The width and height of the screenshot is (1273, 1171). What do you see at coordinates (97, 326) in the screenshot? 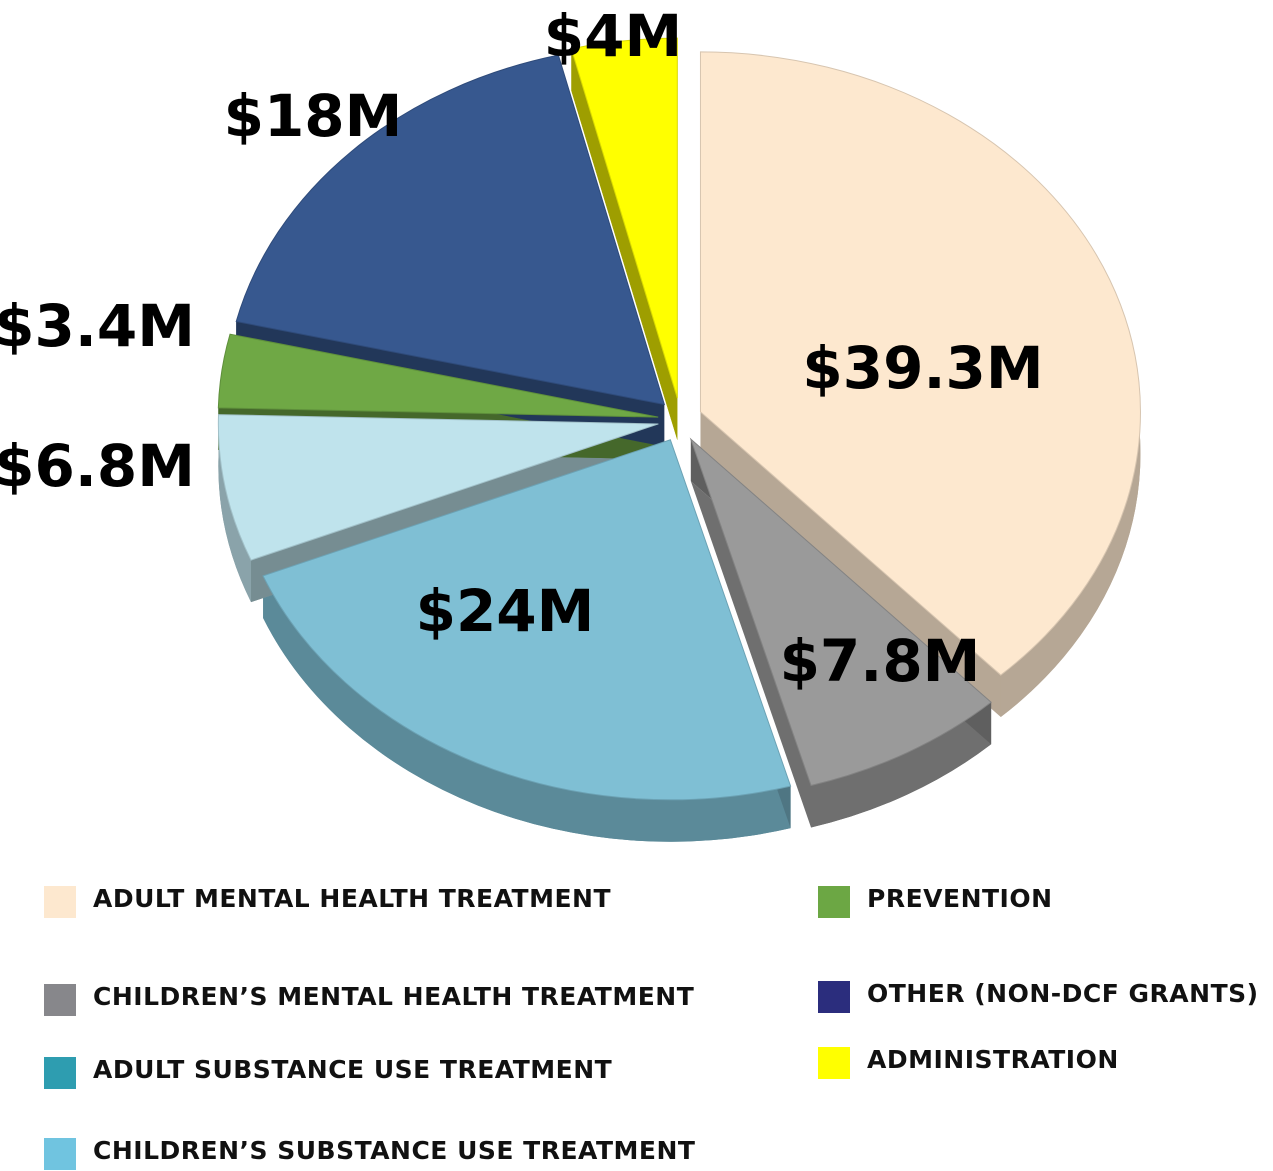
I see `value-label: $3.4M` at bounding box center [97, 326].